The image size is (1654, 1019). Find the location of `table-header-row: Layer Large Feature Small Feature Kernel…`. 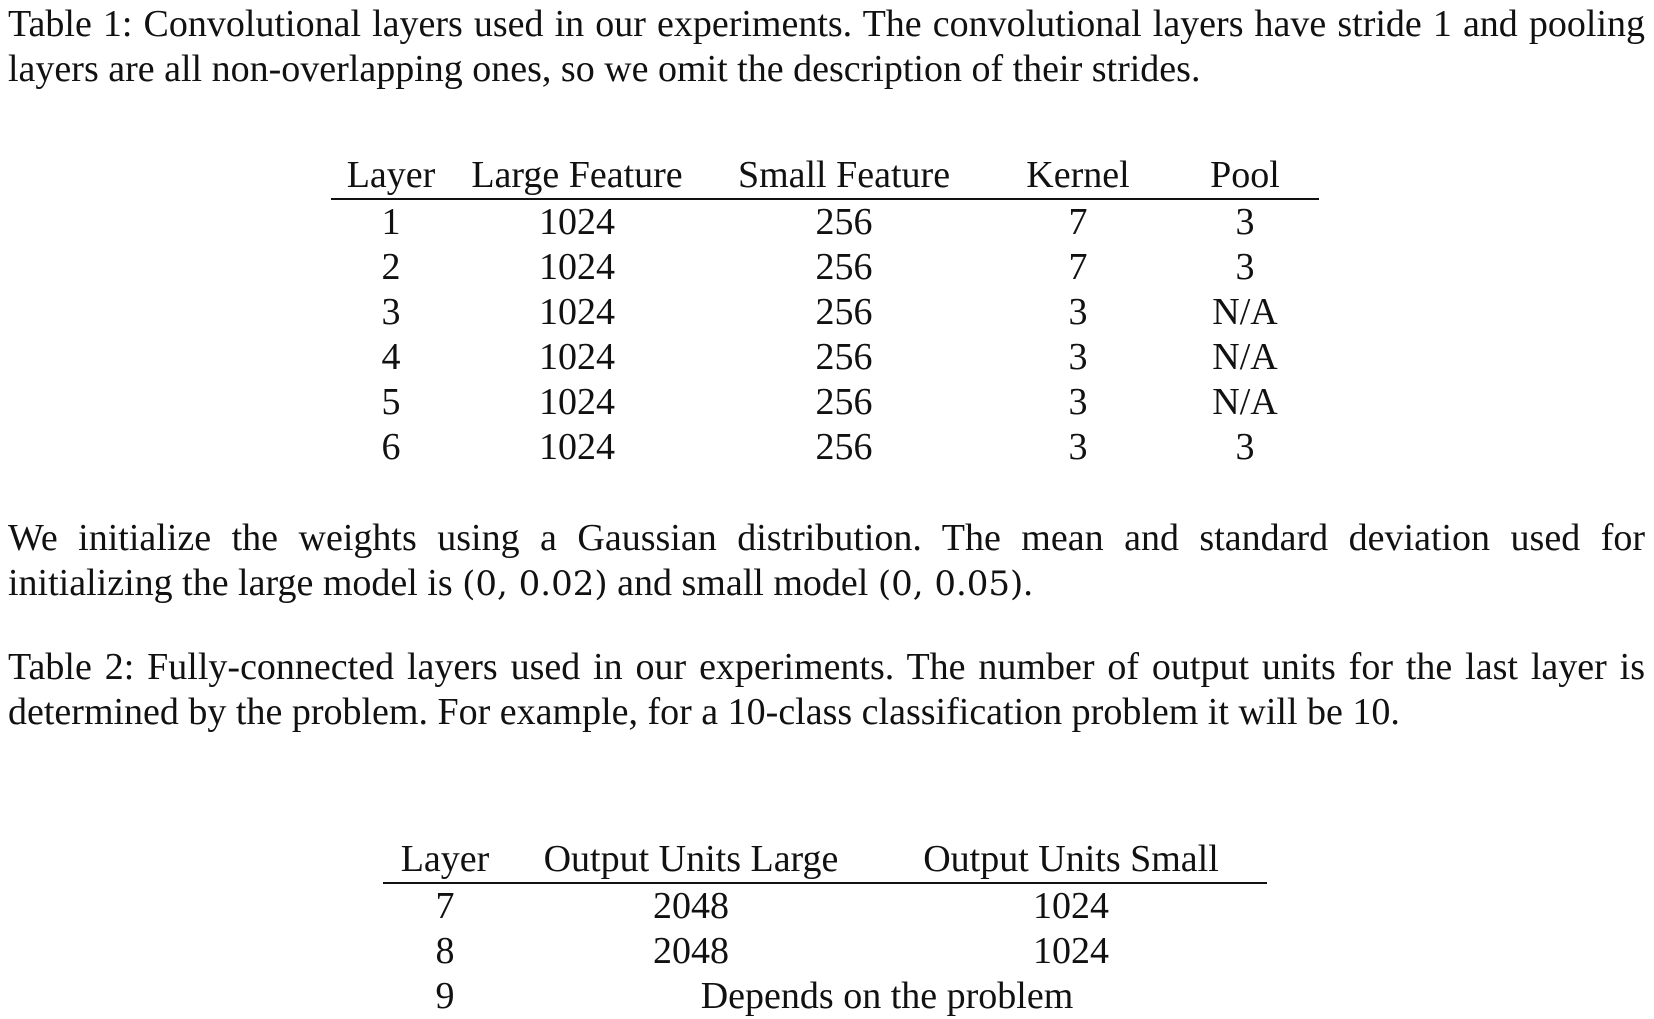

table-header-row: Layer Large Feature Small Feature Kernel… is located at coordinates (825, 174).